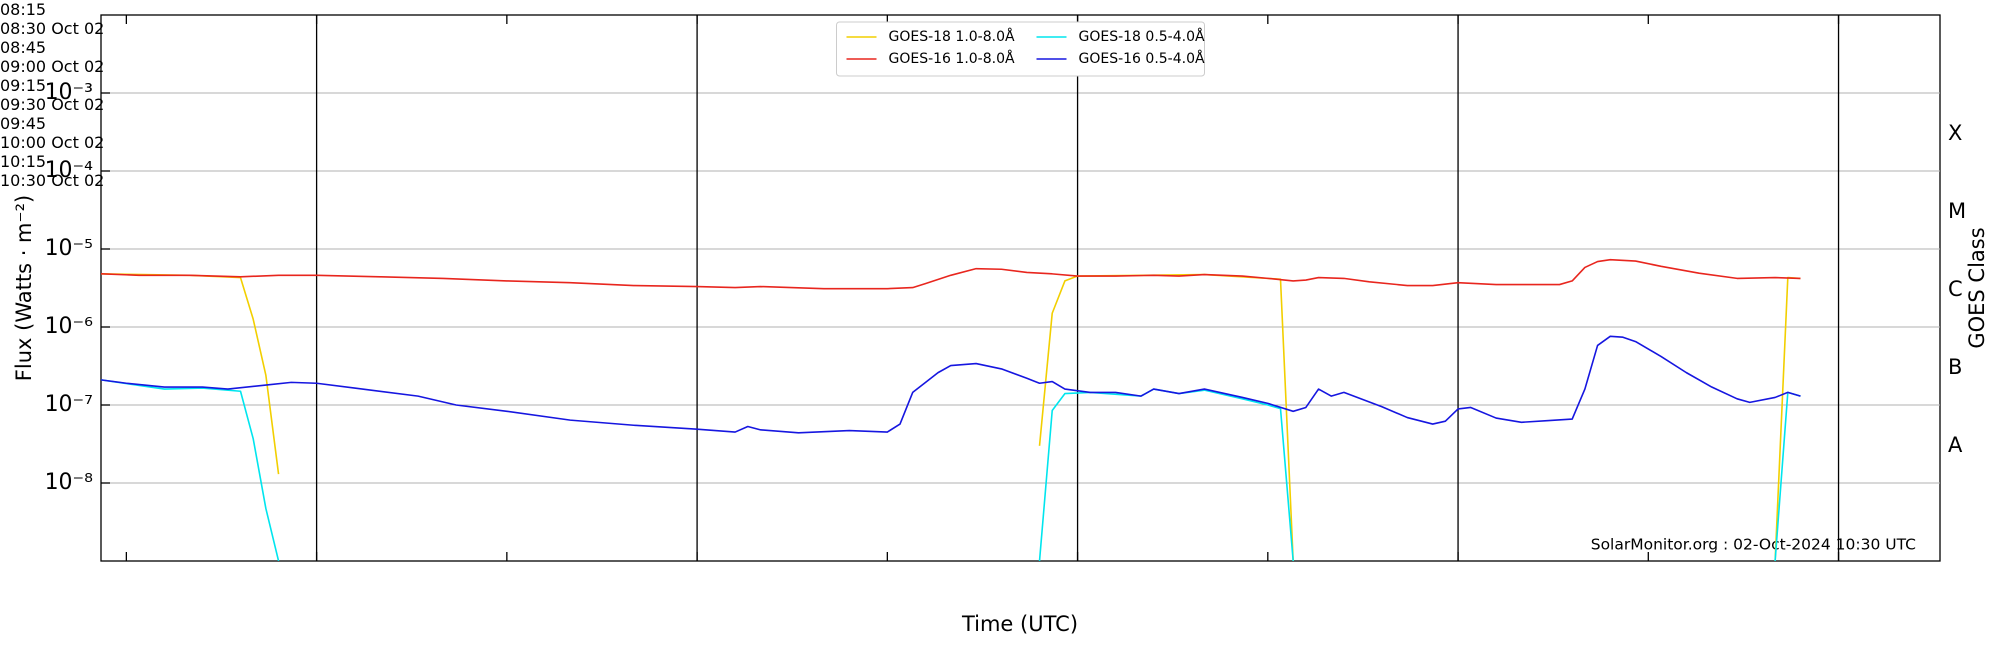 This screenshot has height=650, width=2000. What do you see at coordinates (52, 142) in the screenshot?
I see `x-tick-label: 10:00 Oct 02` at bounding box center [52, 142].